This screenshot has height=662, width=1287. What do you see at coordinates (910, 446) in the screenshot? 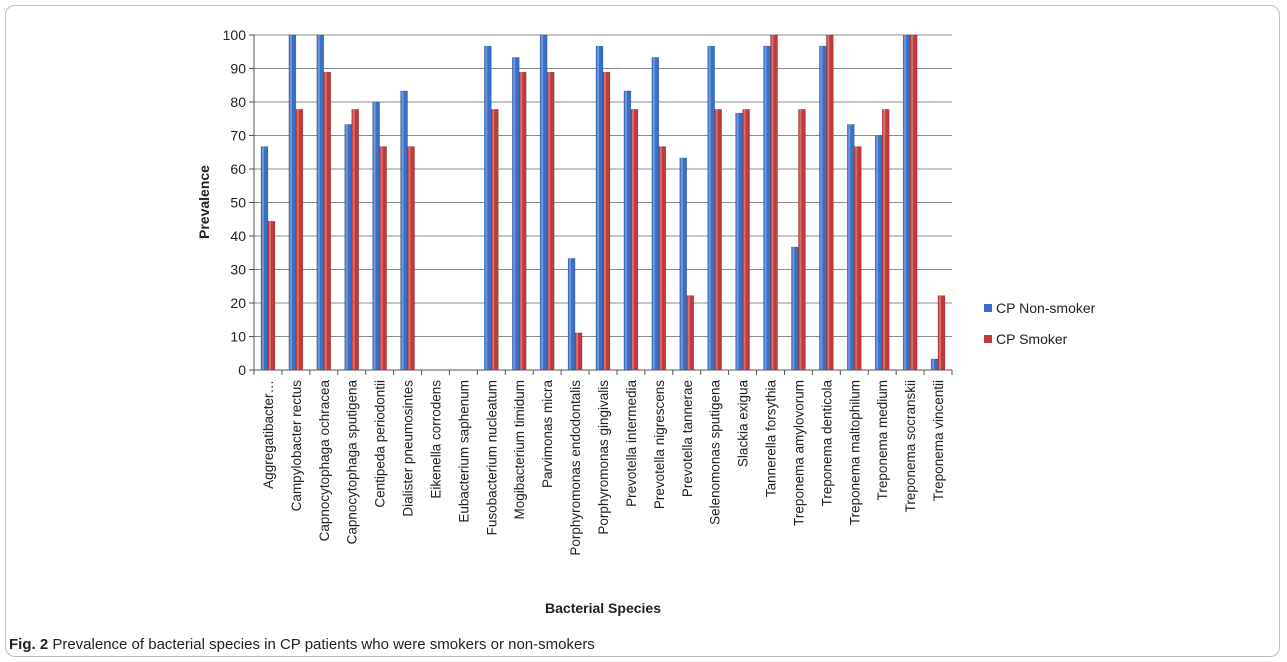
I see `x-tick-label: Treponema socranskii` at bounding box center [910, 446].